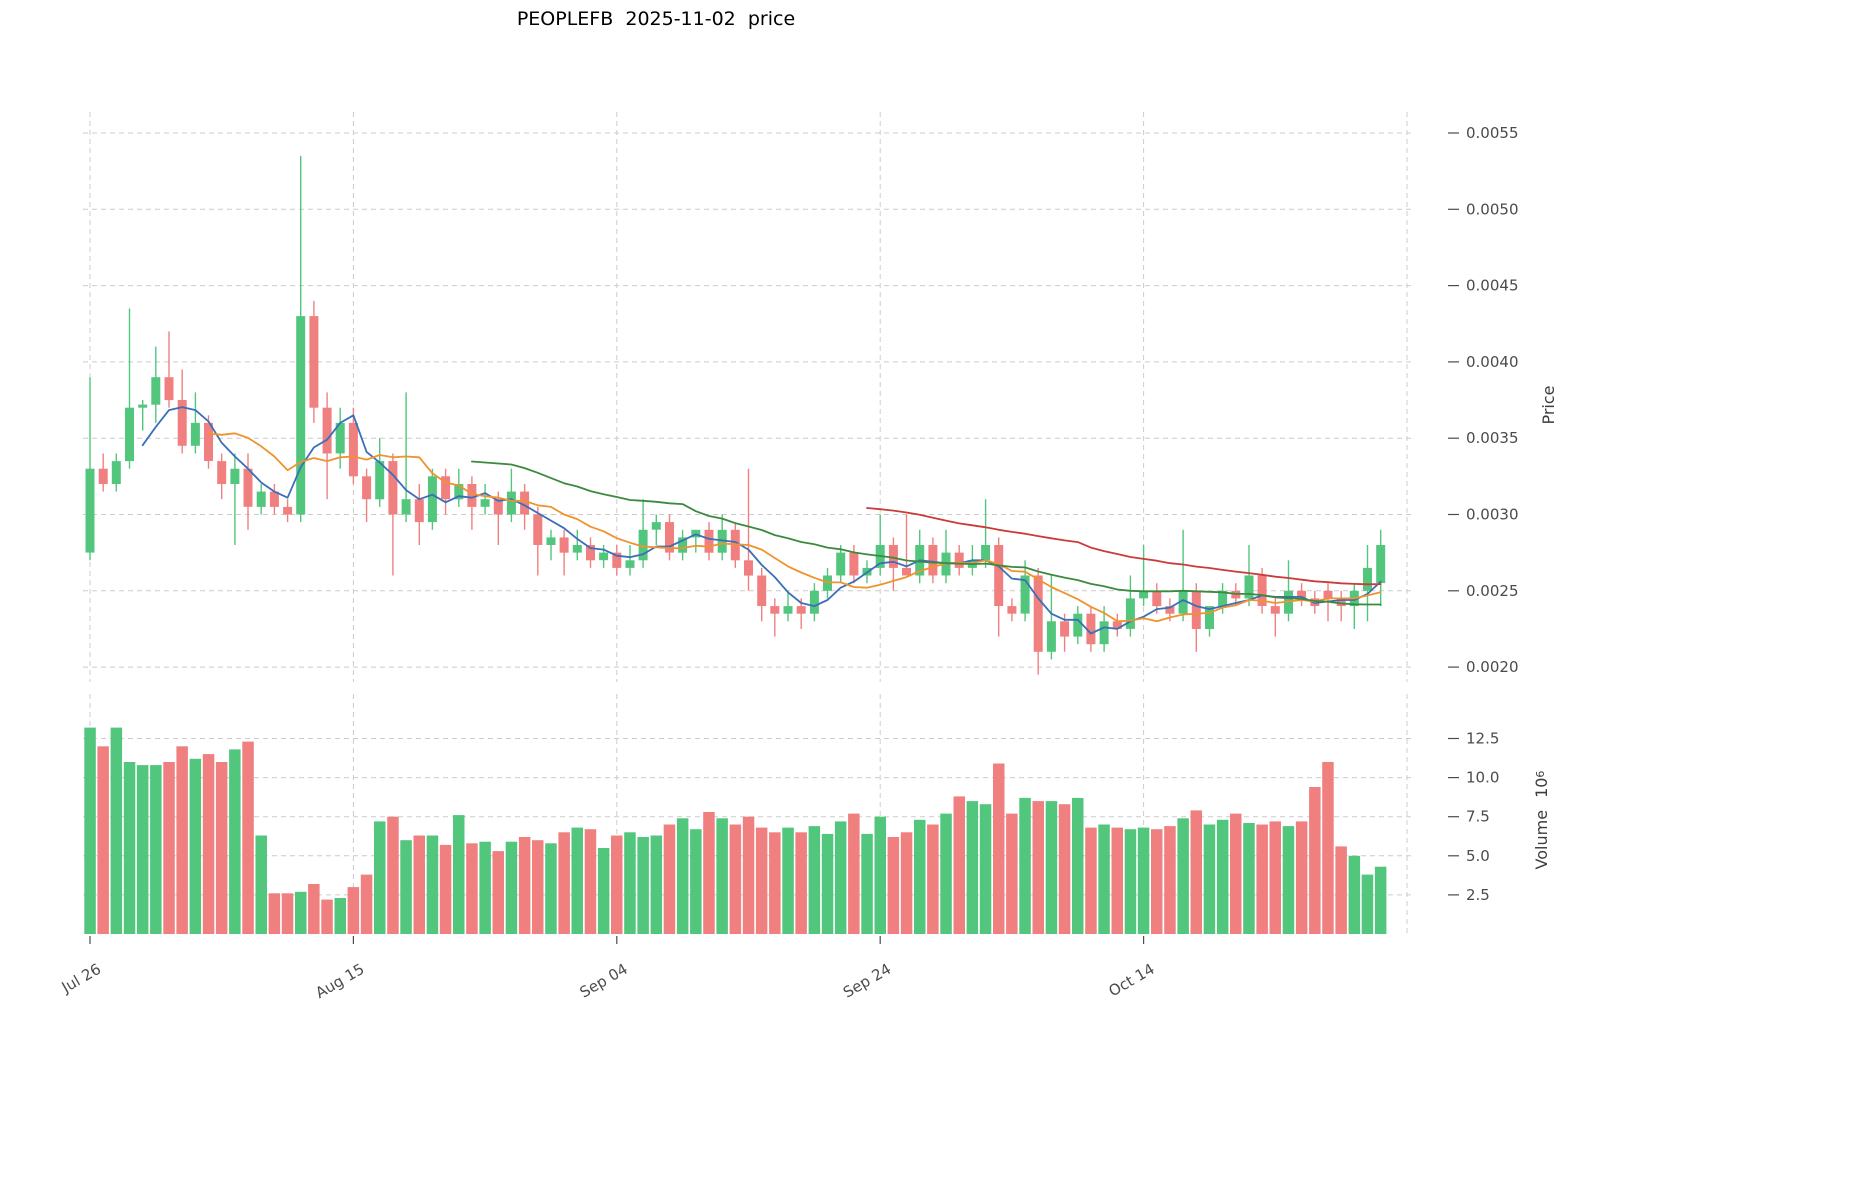 The height and width of the screenshot is (1202, 1873). I want to click on price-tick-label: 0.0035, so click(1492, 438).